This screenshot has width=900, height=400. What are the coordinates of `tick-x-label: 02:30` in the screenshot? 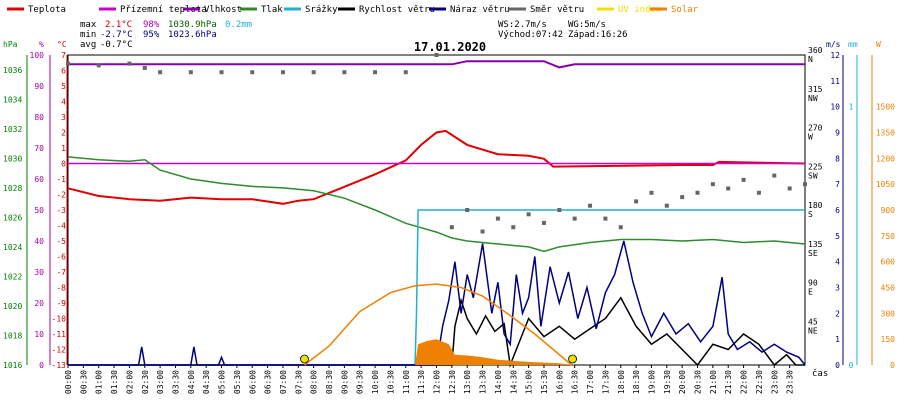 It's located at (145, 382).